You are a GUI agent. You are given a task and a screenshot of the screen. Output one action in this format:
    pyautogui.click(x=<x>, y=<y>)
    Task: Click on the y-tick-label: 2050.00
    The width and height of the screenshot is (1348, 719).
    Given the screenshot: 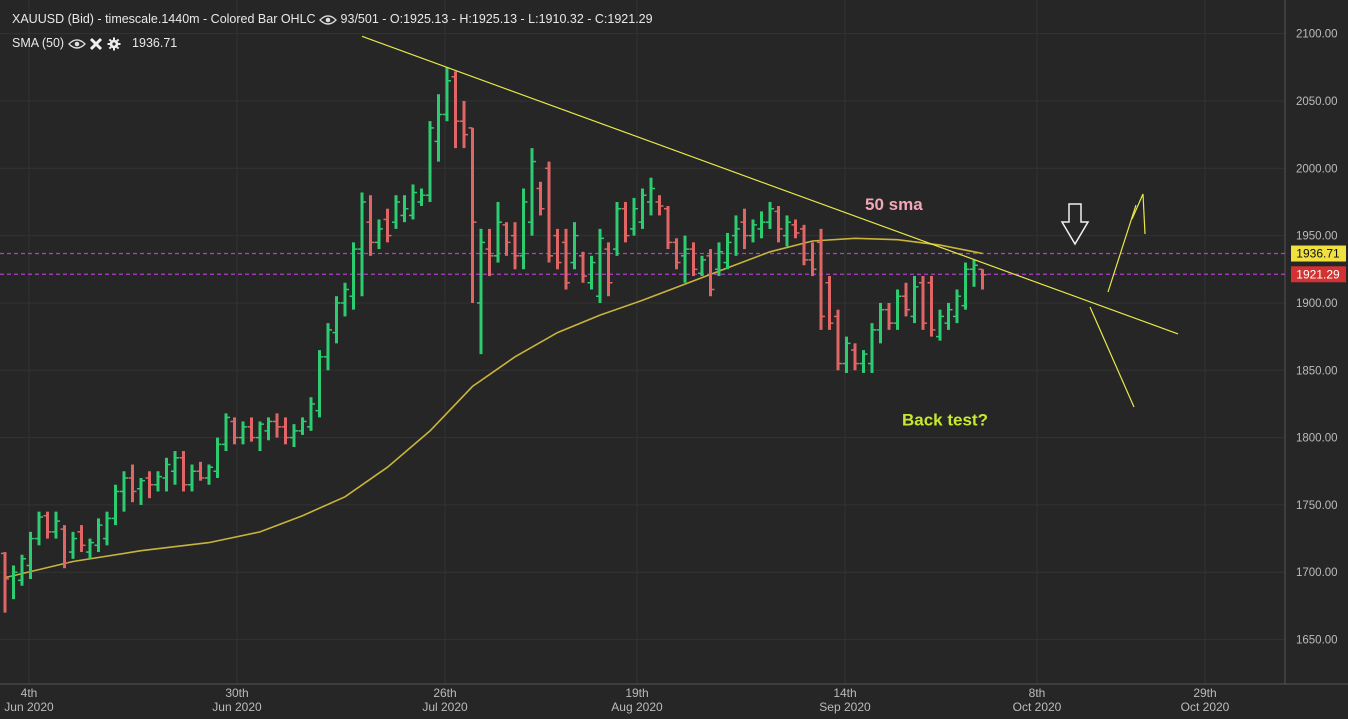 What is the action you would take?
    pyautogui.click(x=1317, y=102)
    